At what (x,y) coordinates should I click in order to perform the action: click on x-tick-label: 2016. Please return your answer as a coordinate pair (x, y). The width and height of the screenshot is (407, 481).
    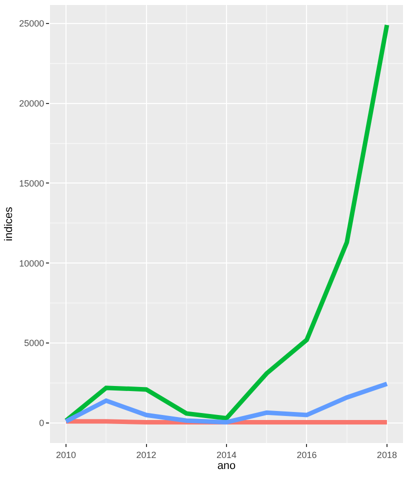
    Looking at the image, I should click on (306, 455).